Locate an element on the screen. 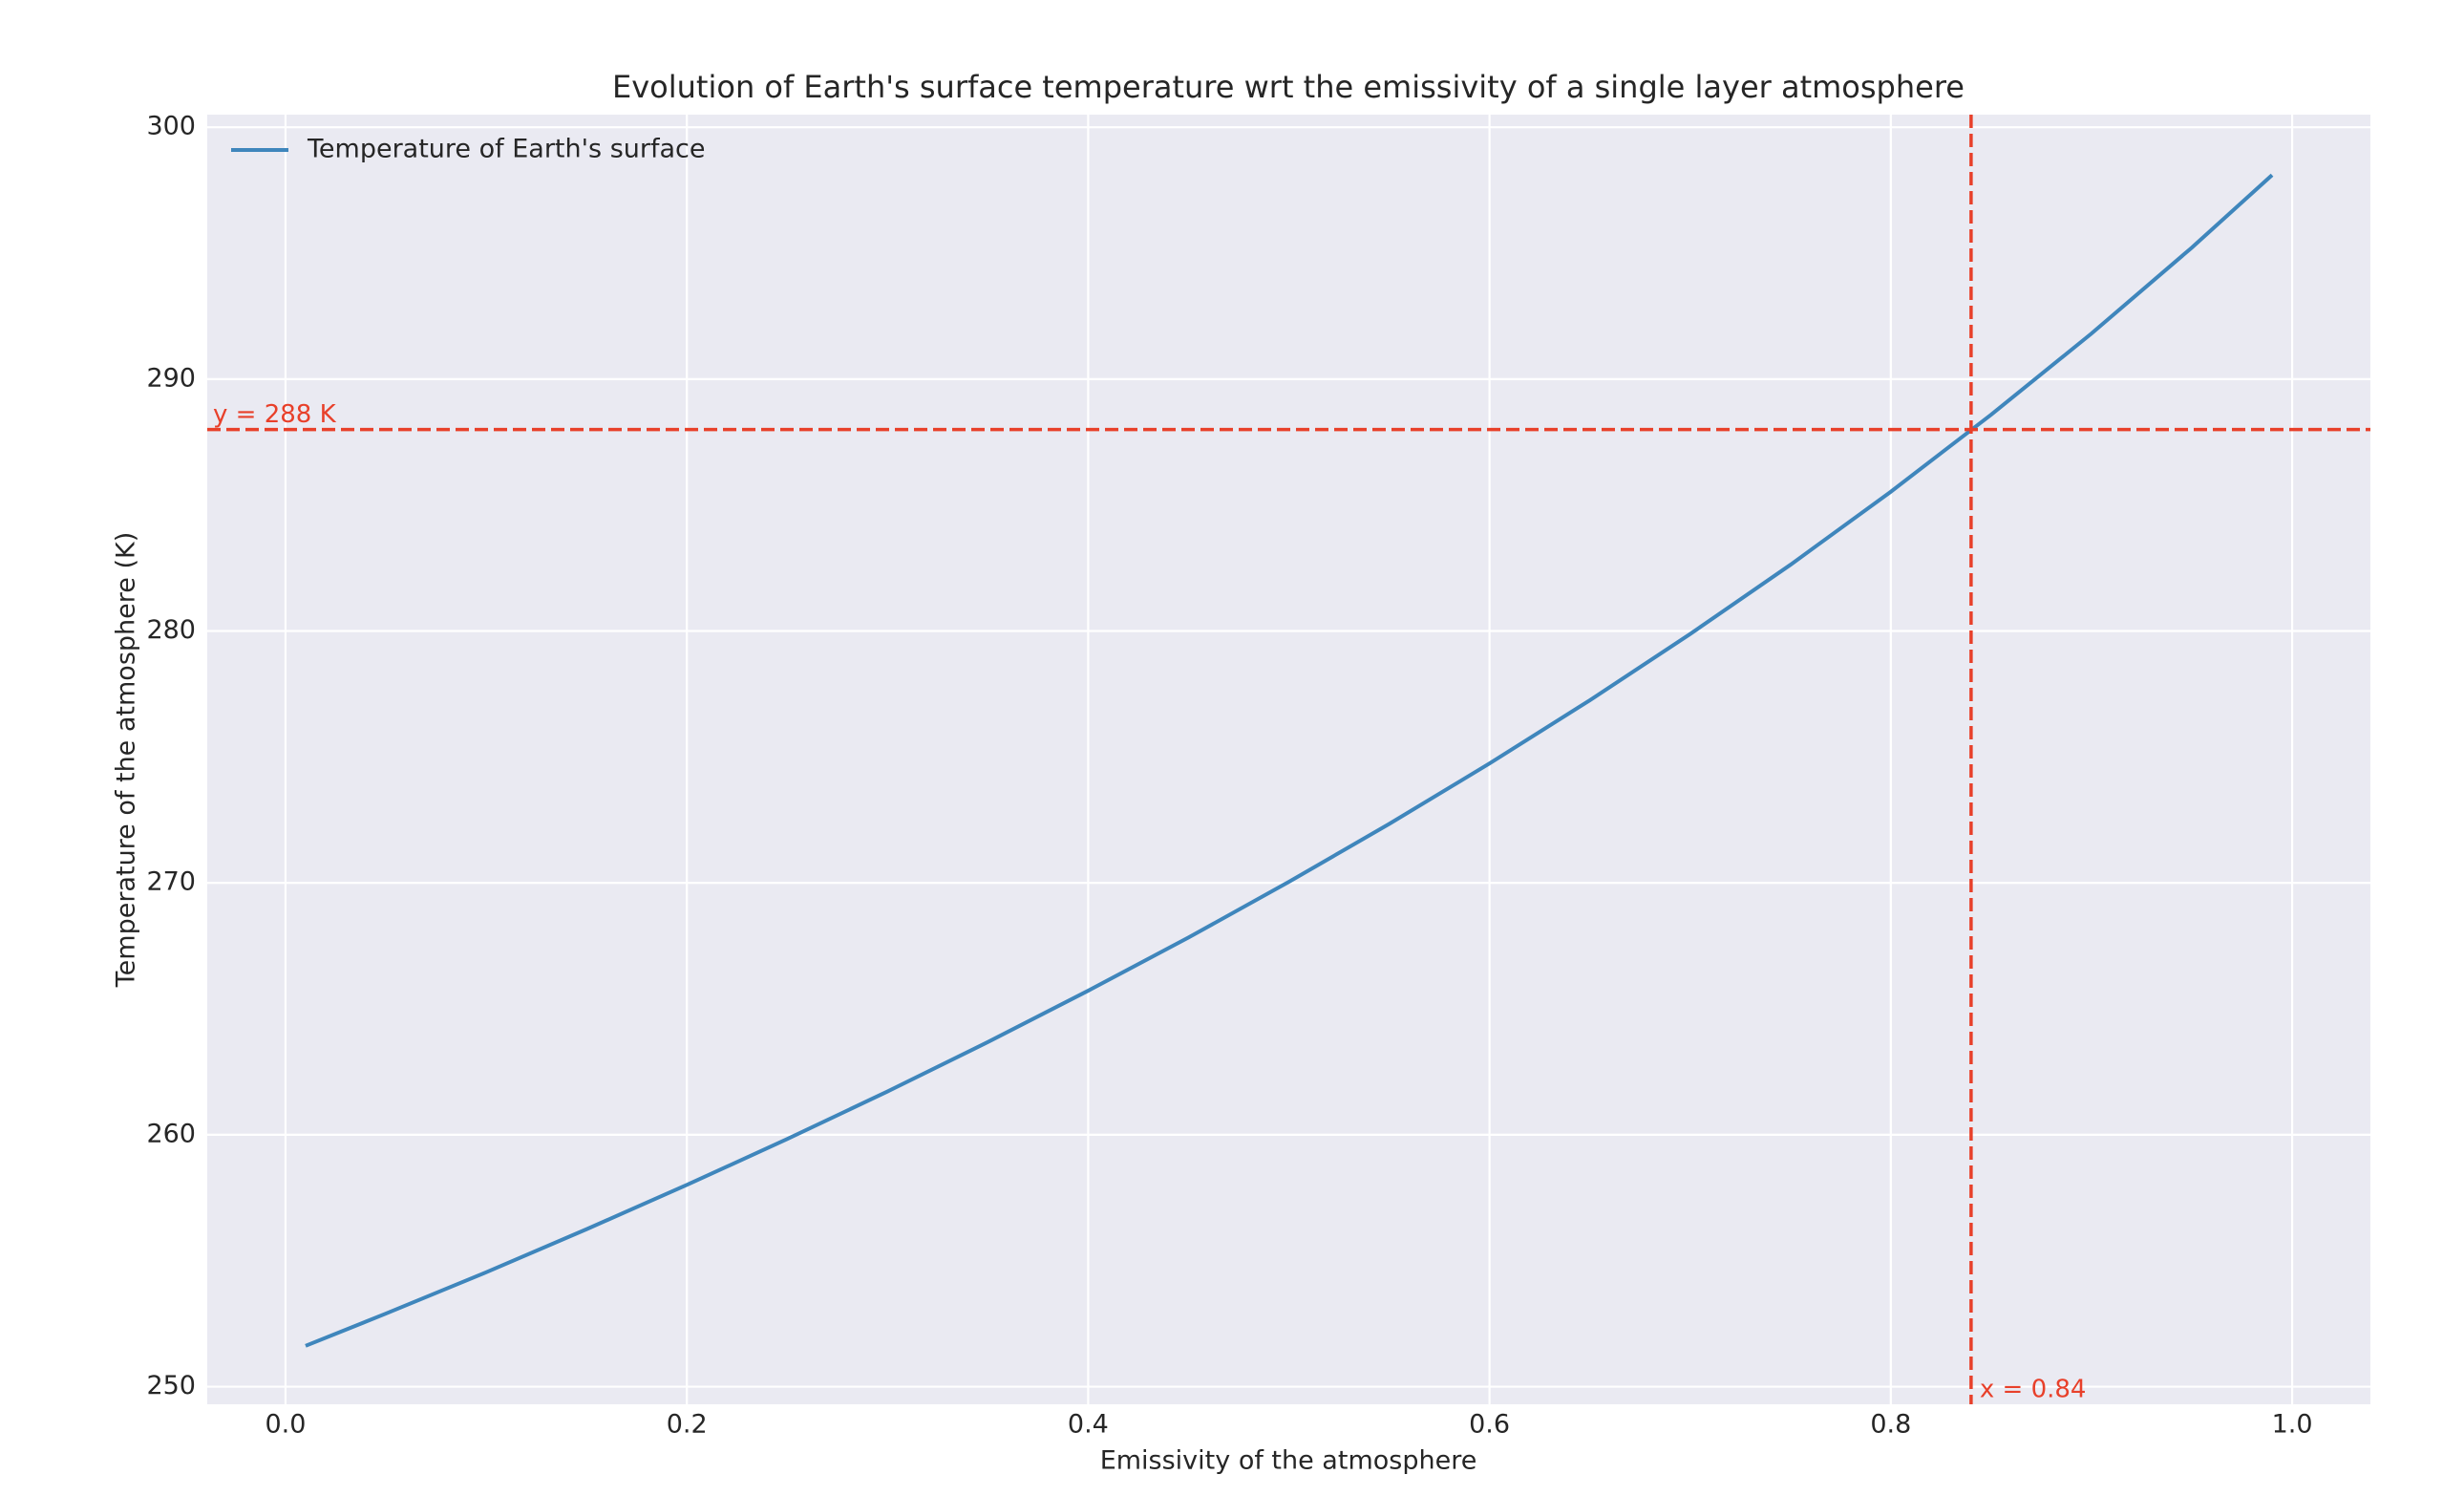 The image size is (2464, 1496). x-tick-label: 0.2 is located at coordinates (687, 1425).